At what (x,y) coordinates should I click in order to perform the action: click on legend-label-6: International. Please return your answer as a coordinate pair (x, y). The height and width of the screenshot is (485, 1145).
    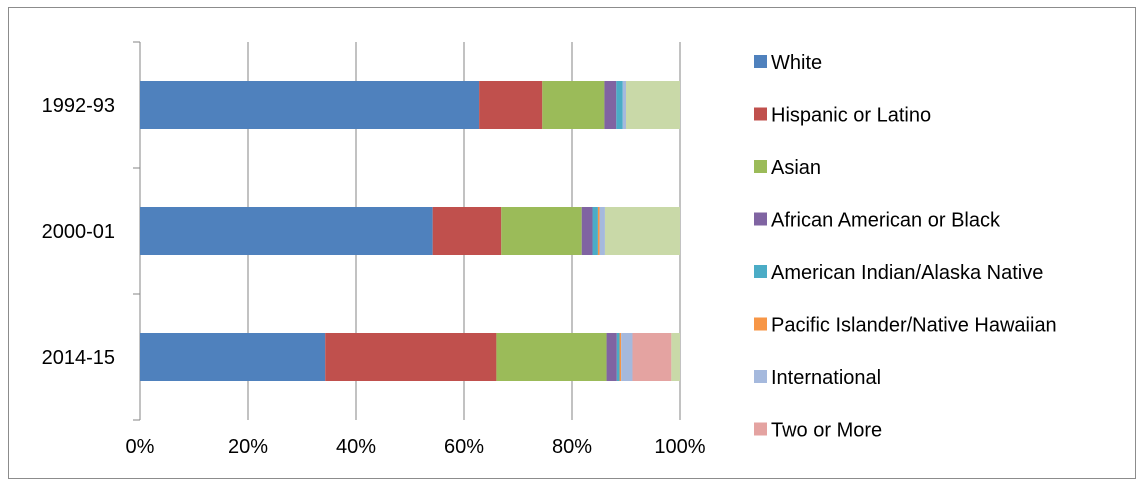
    Looking at the image, I should click on (826, 378).